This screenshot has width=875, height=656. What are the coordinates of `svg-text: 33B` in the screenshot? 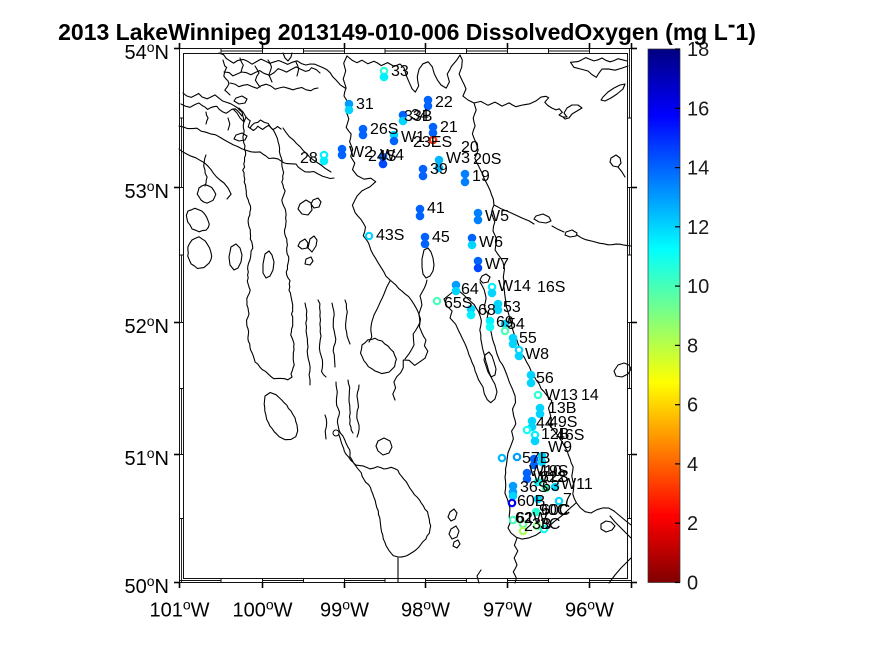 It's located at (418, 116).